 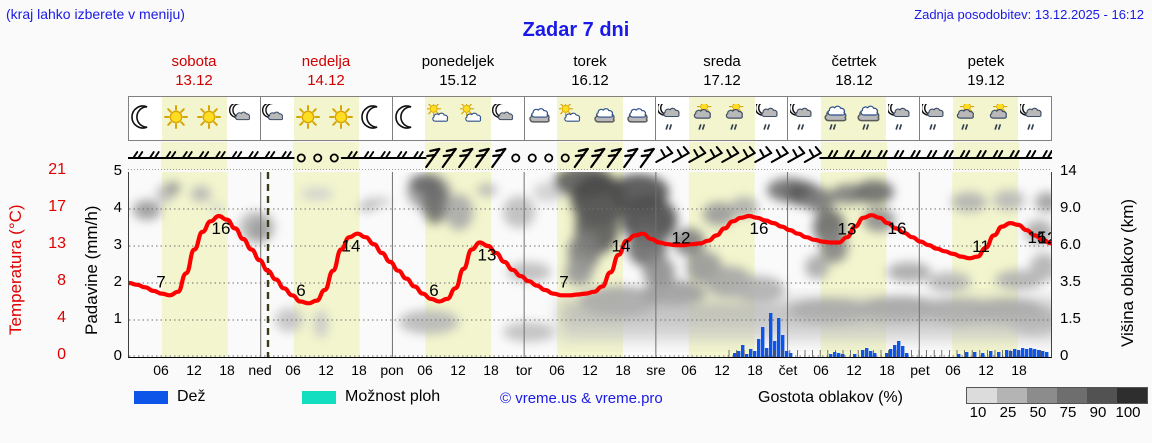 I want to click on day-name: četrtek, so click(x=854, y=61).